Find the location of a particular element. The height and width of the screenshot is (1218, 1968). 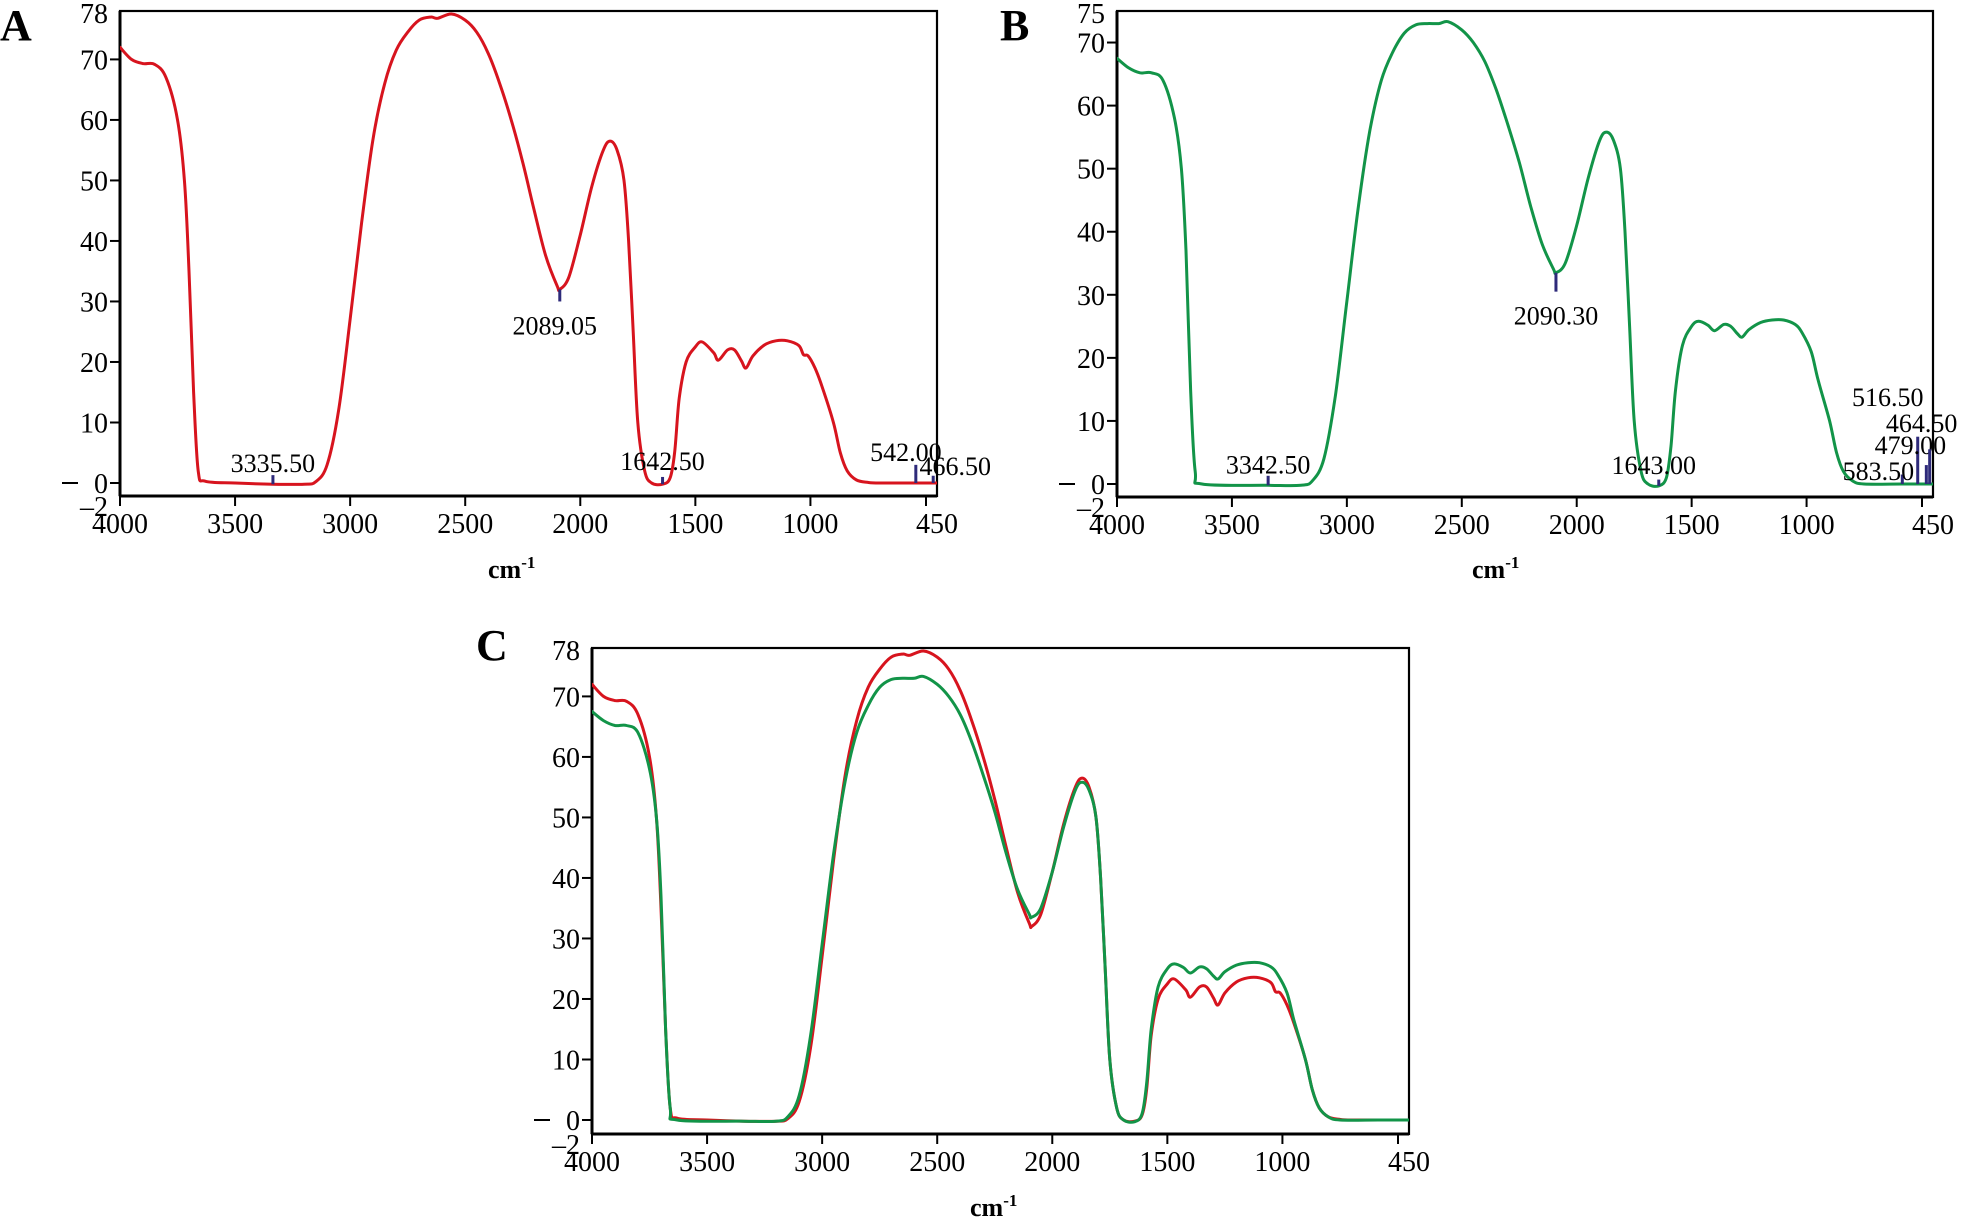

peak-label: 1642.50 is located at coordinates (662, 461).